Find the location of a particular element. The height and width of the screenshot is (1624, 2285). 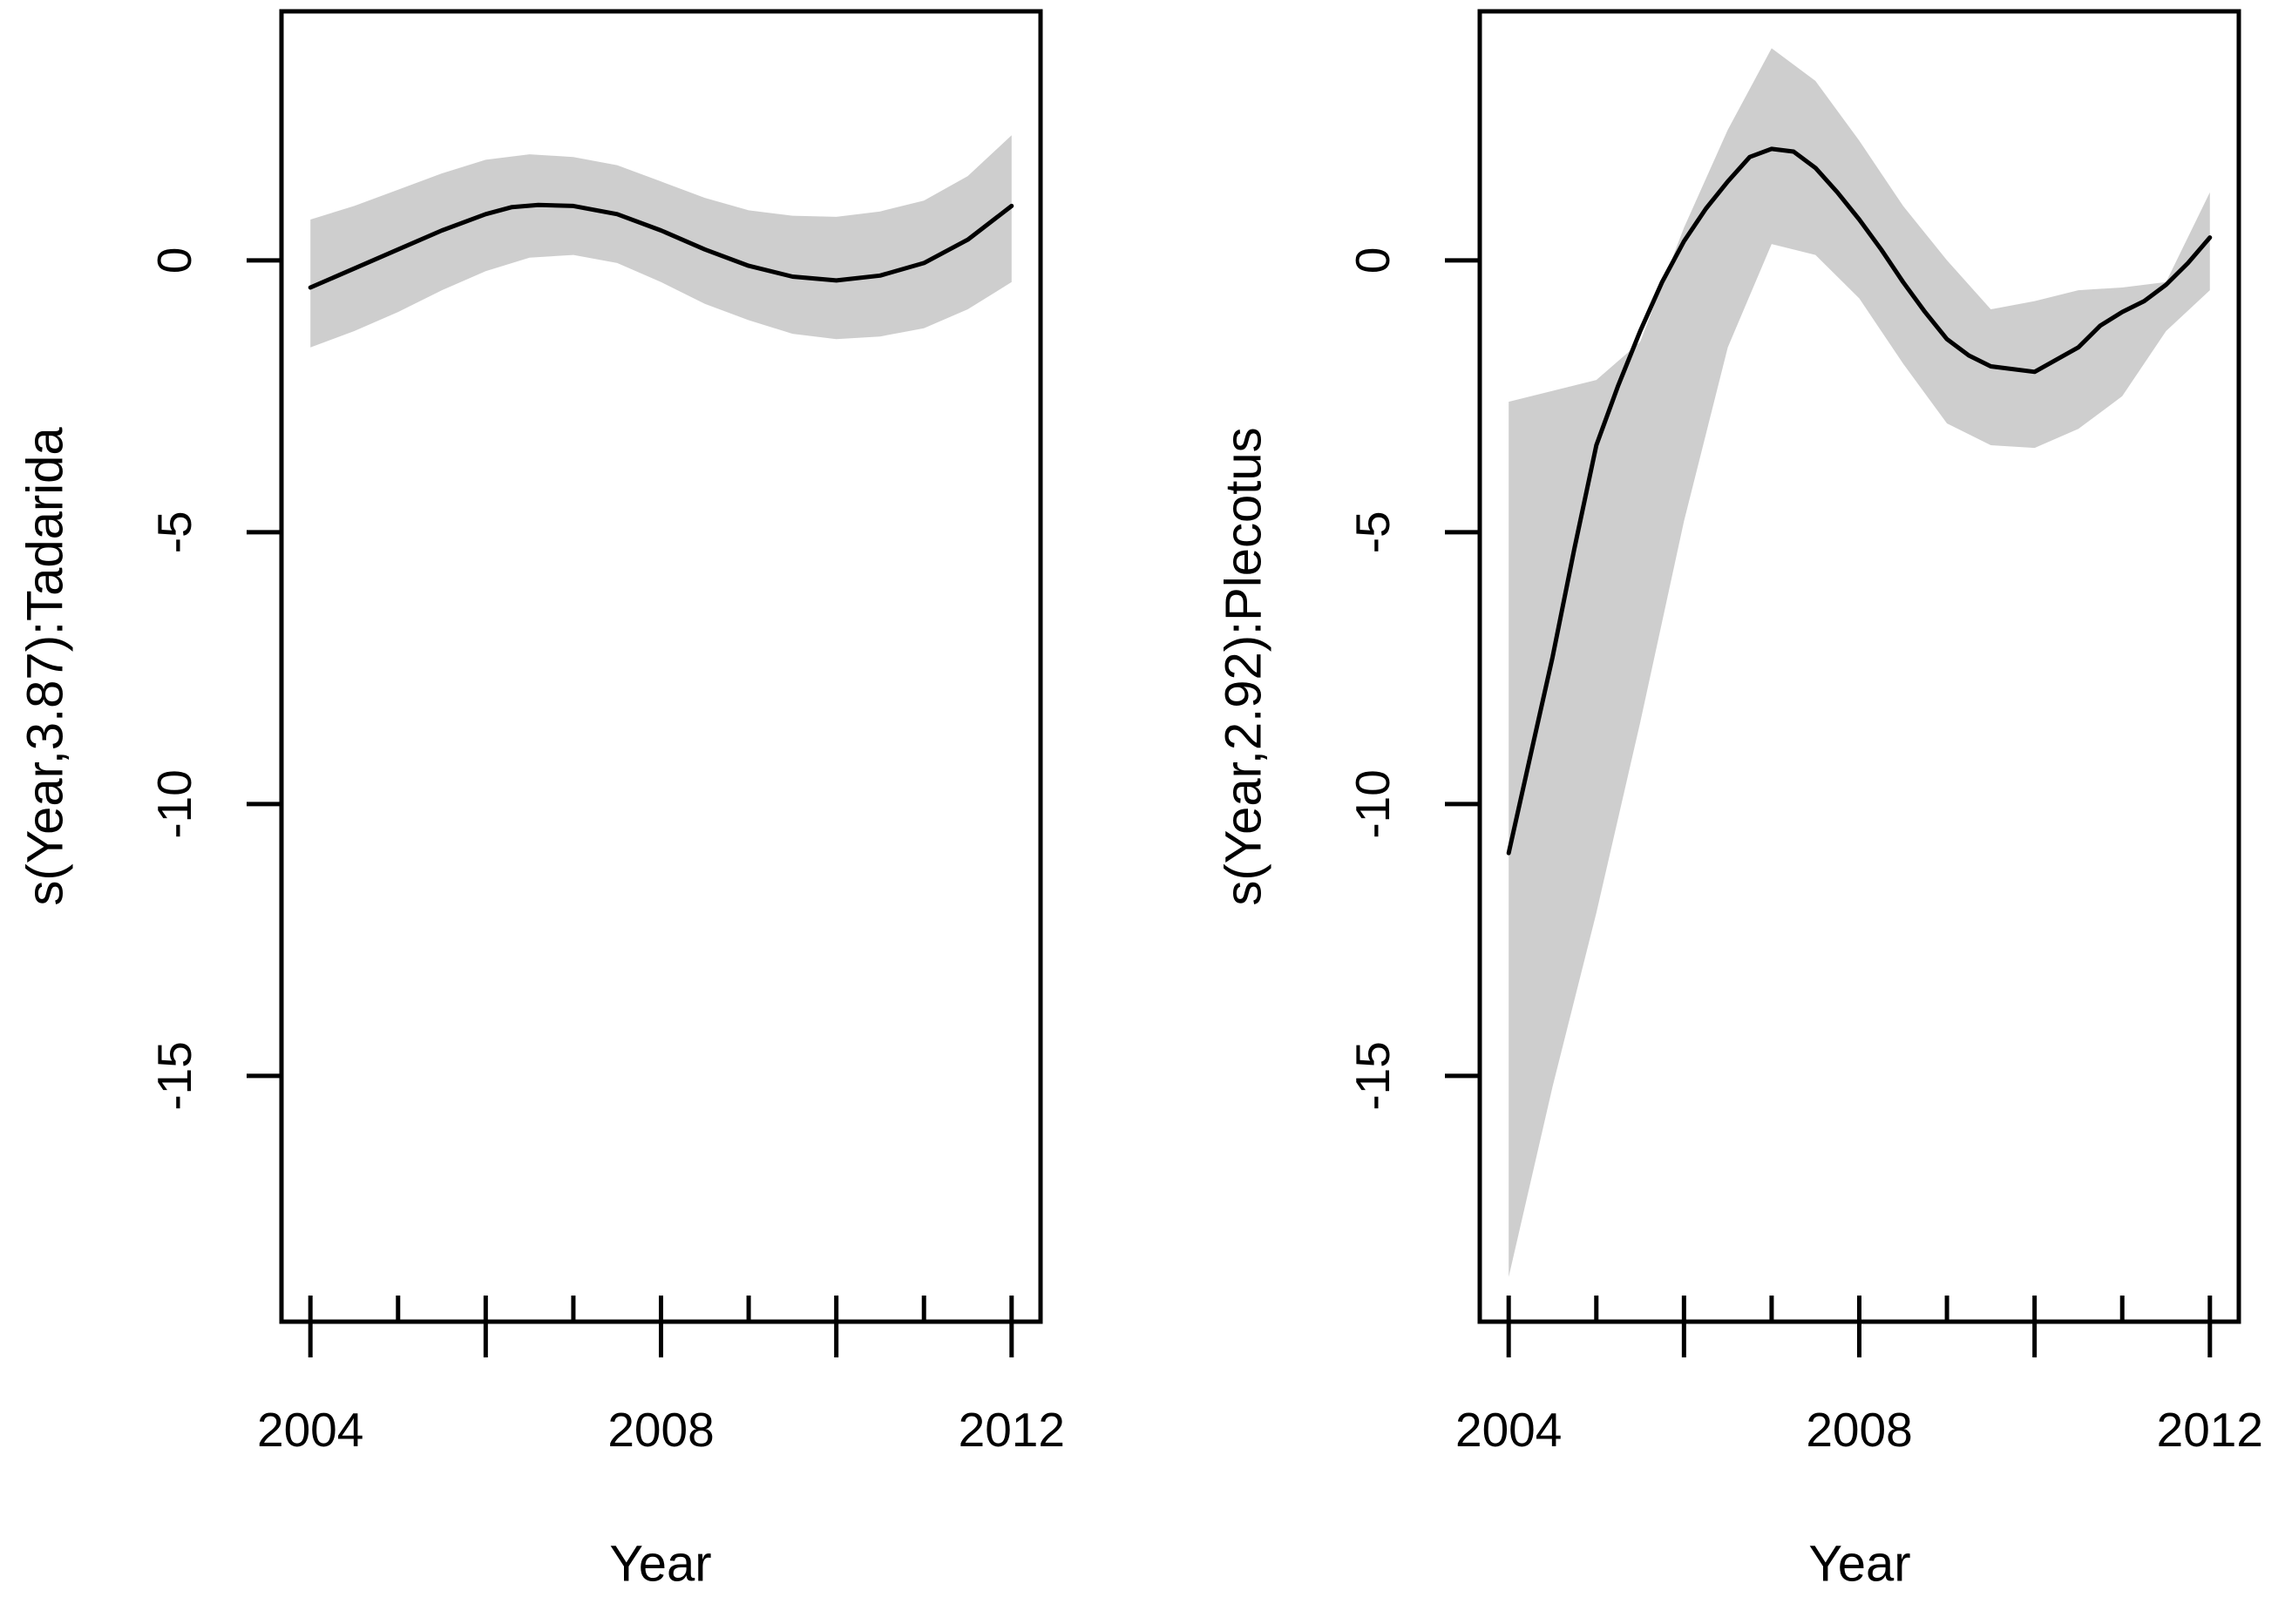

y-axis-title-tadarida: s(Year,3.87):Tadarida is located at coordinates (46, 666).